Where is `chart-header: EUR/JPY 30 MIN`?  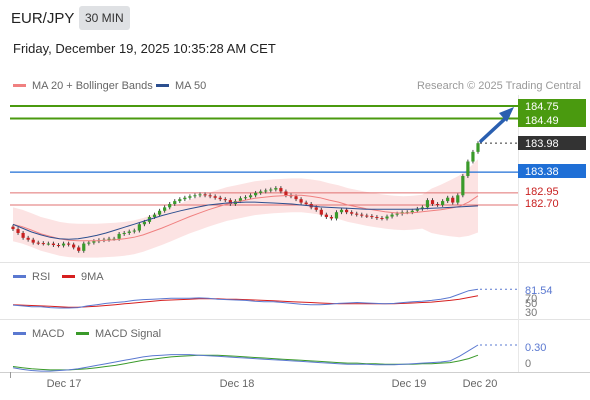
chart-header: EUR/JPY 30 MIN is located at coordinates (295, 18).